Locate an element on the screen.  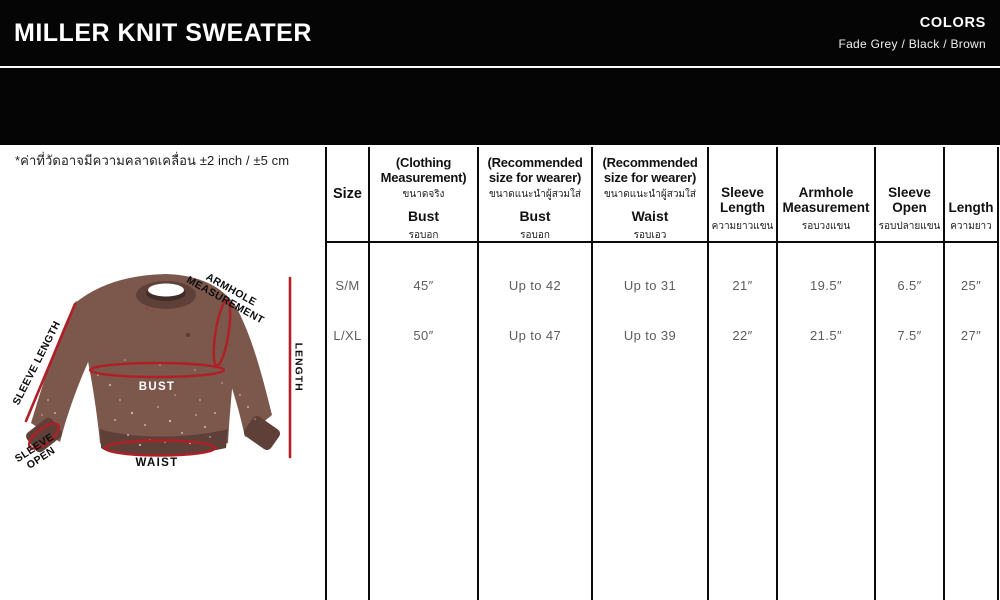
sleeve-length-header: Sleeve Length ความยาวแขน is located at coordinates (742, 195).